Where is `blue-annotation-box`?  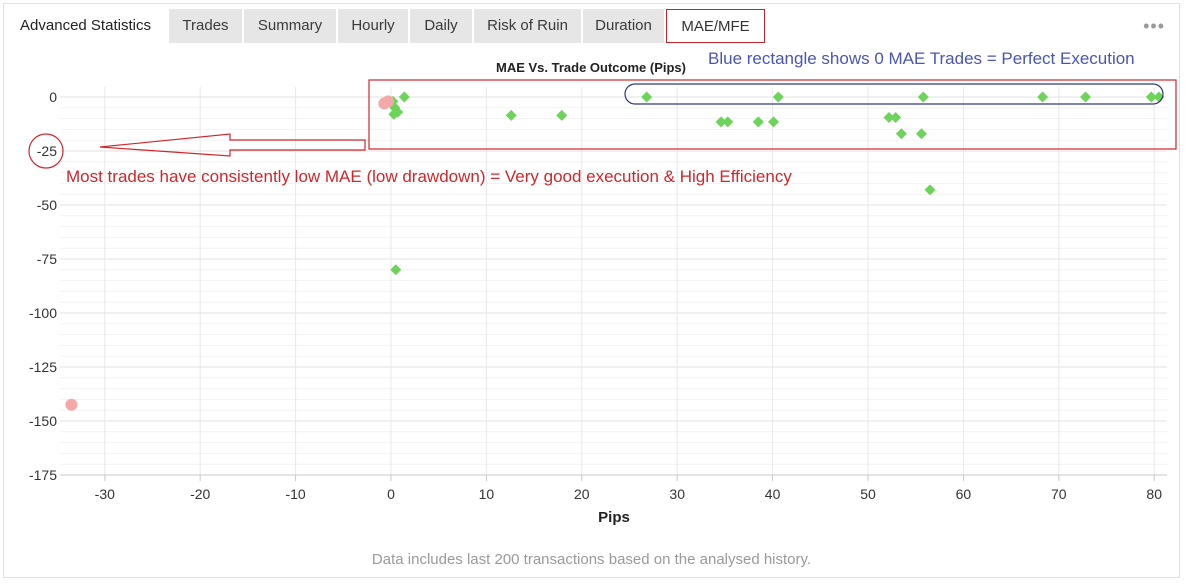
blue-annotation-box is located at coordinates (894, 94).